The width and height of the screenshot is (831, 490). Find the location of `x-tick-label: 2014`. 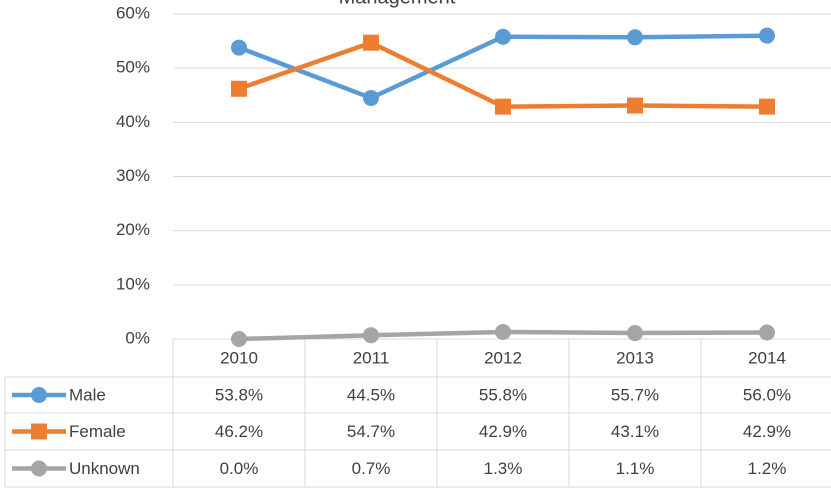

x-tick-label: 2014 is located at coordinates (767, 357).